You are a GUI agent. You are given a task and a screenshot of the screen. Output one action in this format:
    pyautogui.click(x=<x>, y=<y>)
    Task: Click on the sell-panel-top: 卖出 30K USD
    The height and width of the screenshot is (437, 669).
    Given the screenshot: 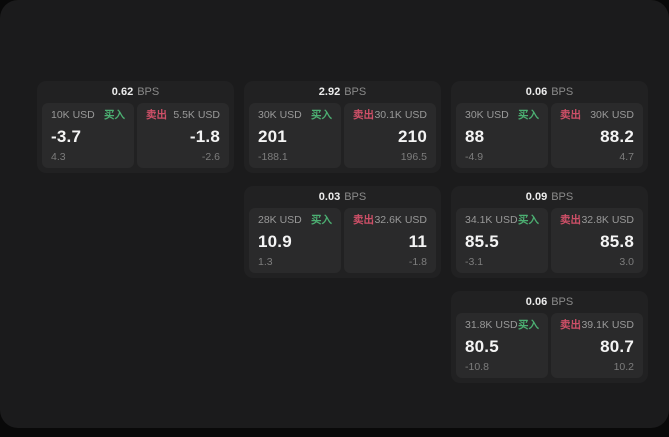 What is the action you would take?
    pyautogui.click(x=597, y=115)
    